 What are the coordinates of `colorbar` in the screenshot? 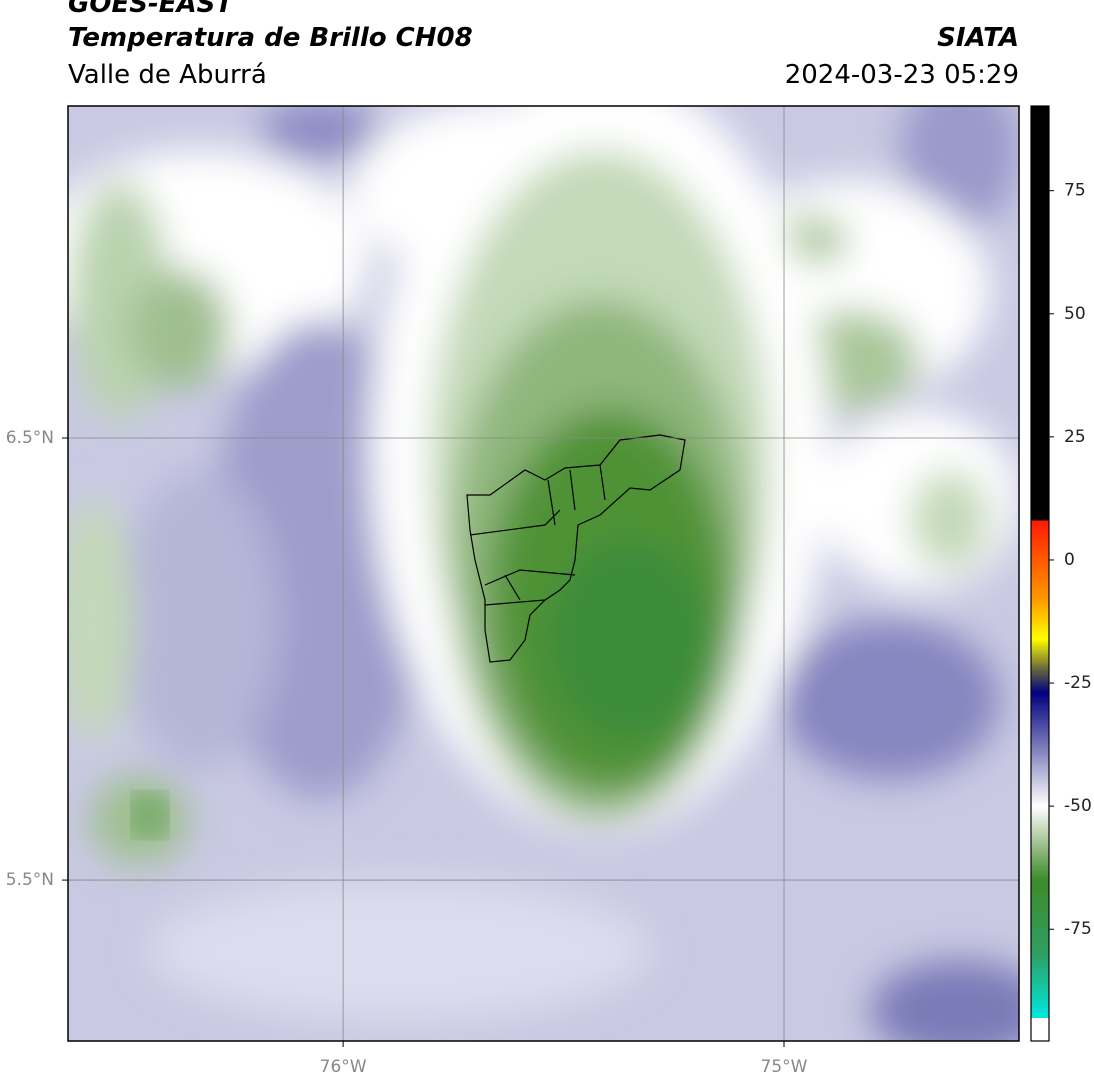 It's located at (1040, 573).